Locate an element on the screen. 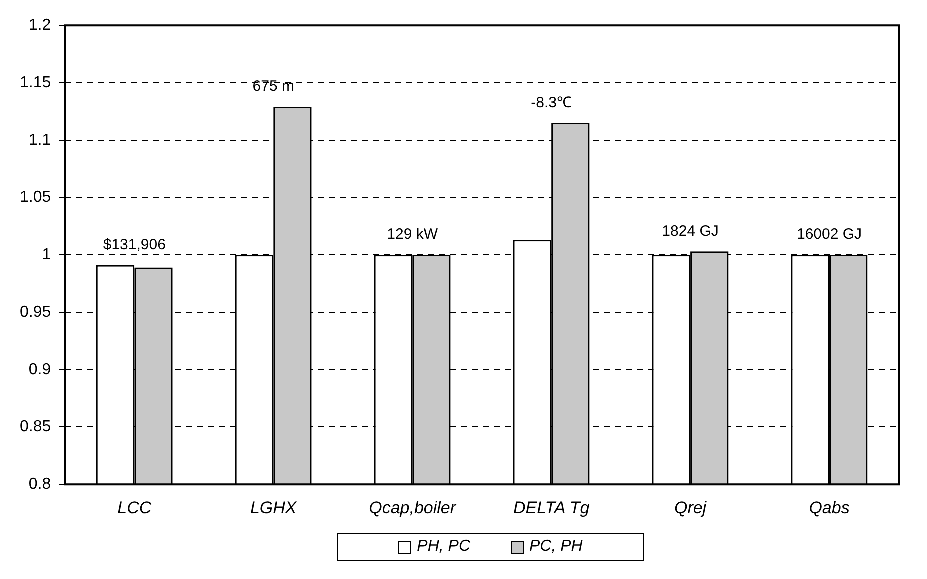 This screenshot has height=579, width=927. annotation: 675 m is located at coordinates (273, 87).